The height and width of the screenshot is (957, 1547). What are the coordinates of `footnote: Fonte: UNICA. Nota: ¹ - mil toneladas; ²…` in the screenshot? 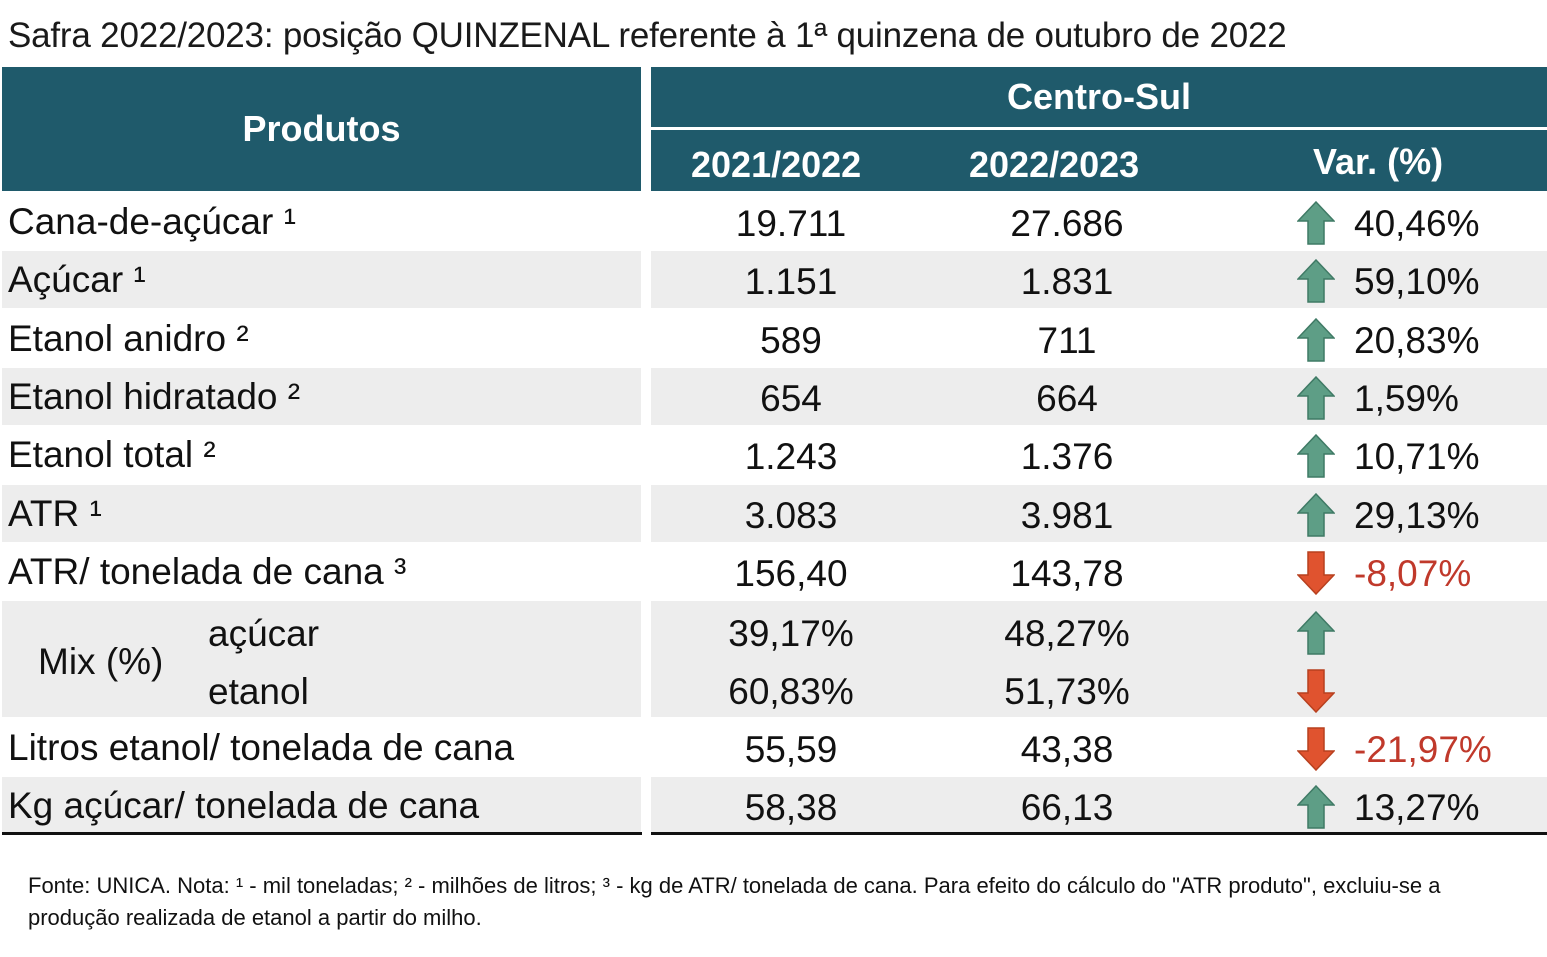 It's located at (734, 901).